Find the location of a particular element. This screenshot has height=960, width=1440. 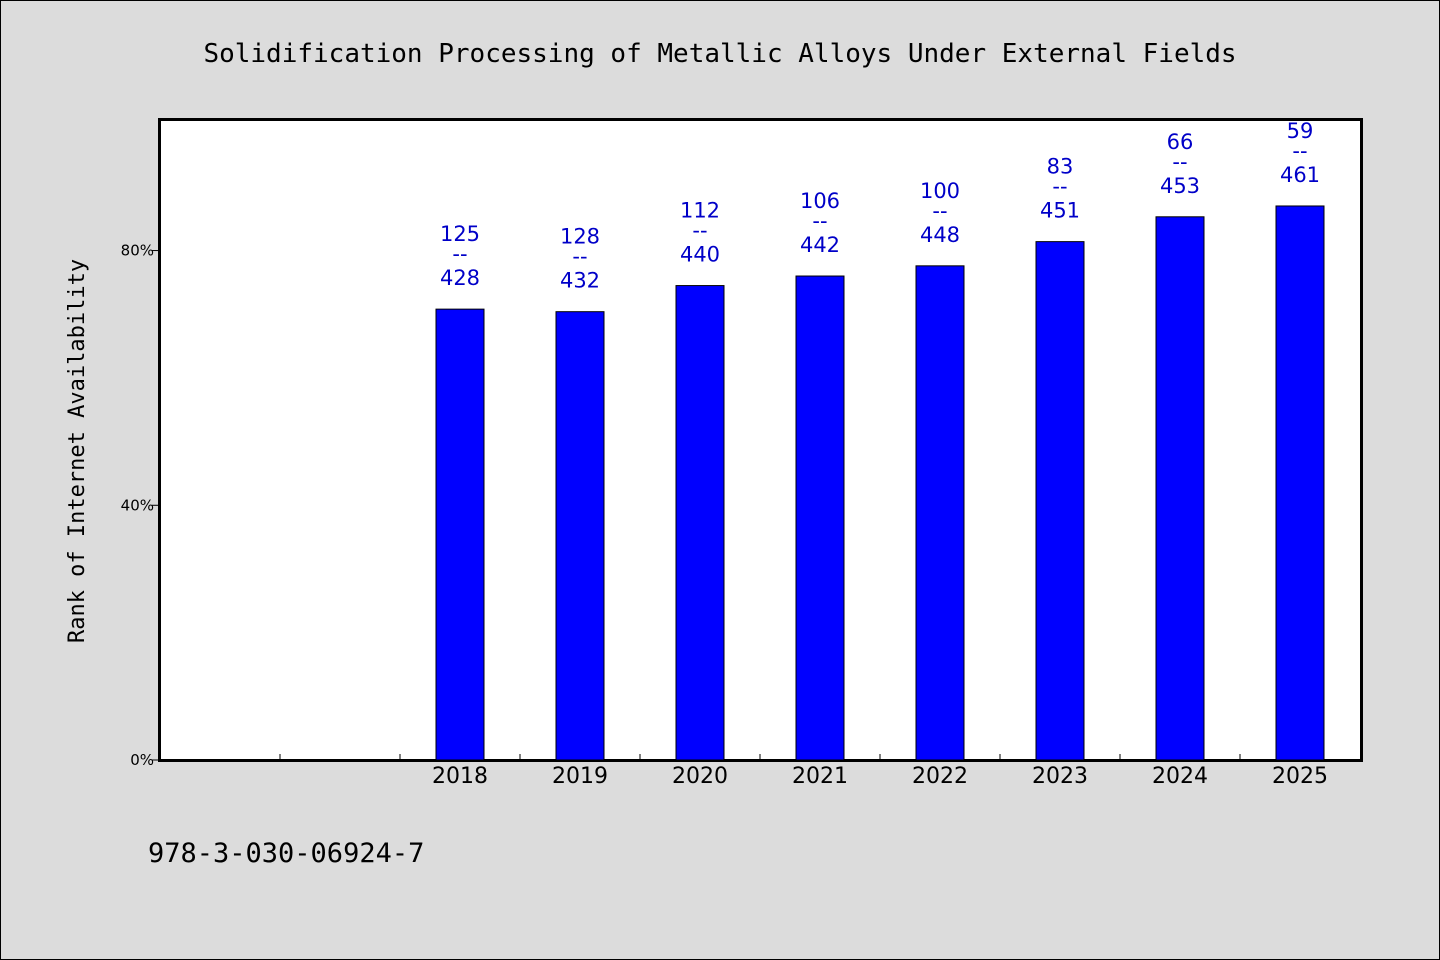

bar-label-rank-2022: 100 is located at coordinates (940, 191).